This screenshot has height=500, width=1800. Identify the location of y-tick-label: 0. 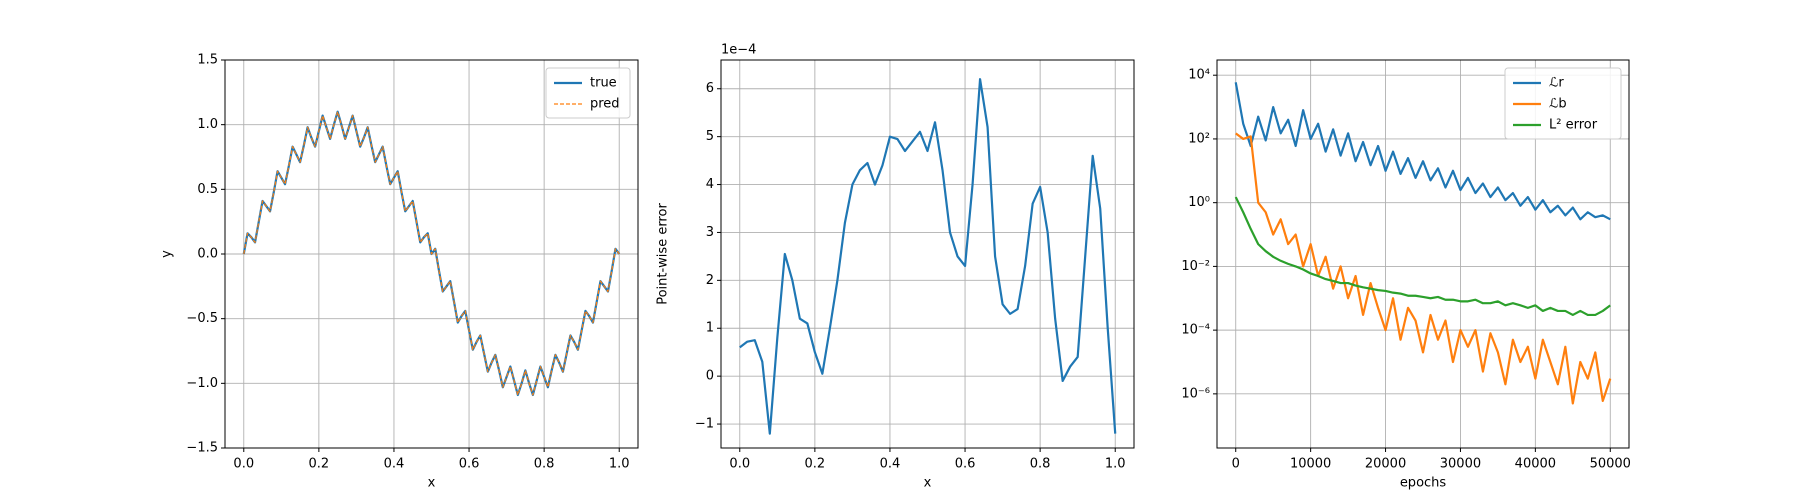
(710, 376).